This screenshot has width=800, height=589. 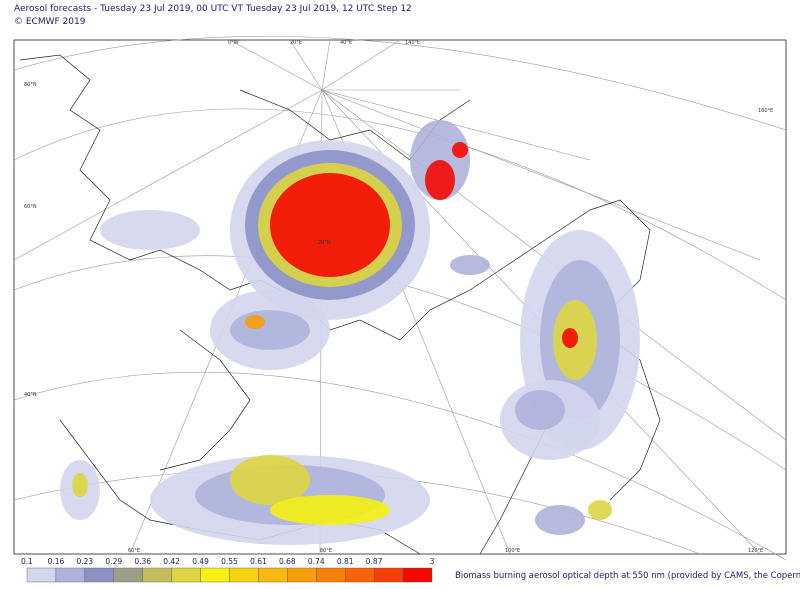 What do you see at coordinates (346, 43) in the screenshot?
I see `graticule-label: 40°E` at bounding box center [346, 43].